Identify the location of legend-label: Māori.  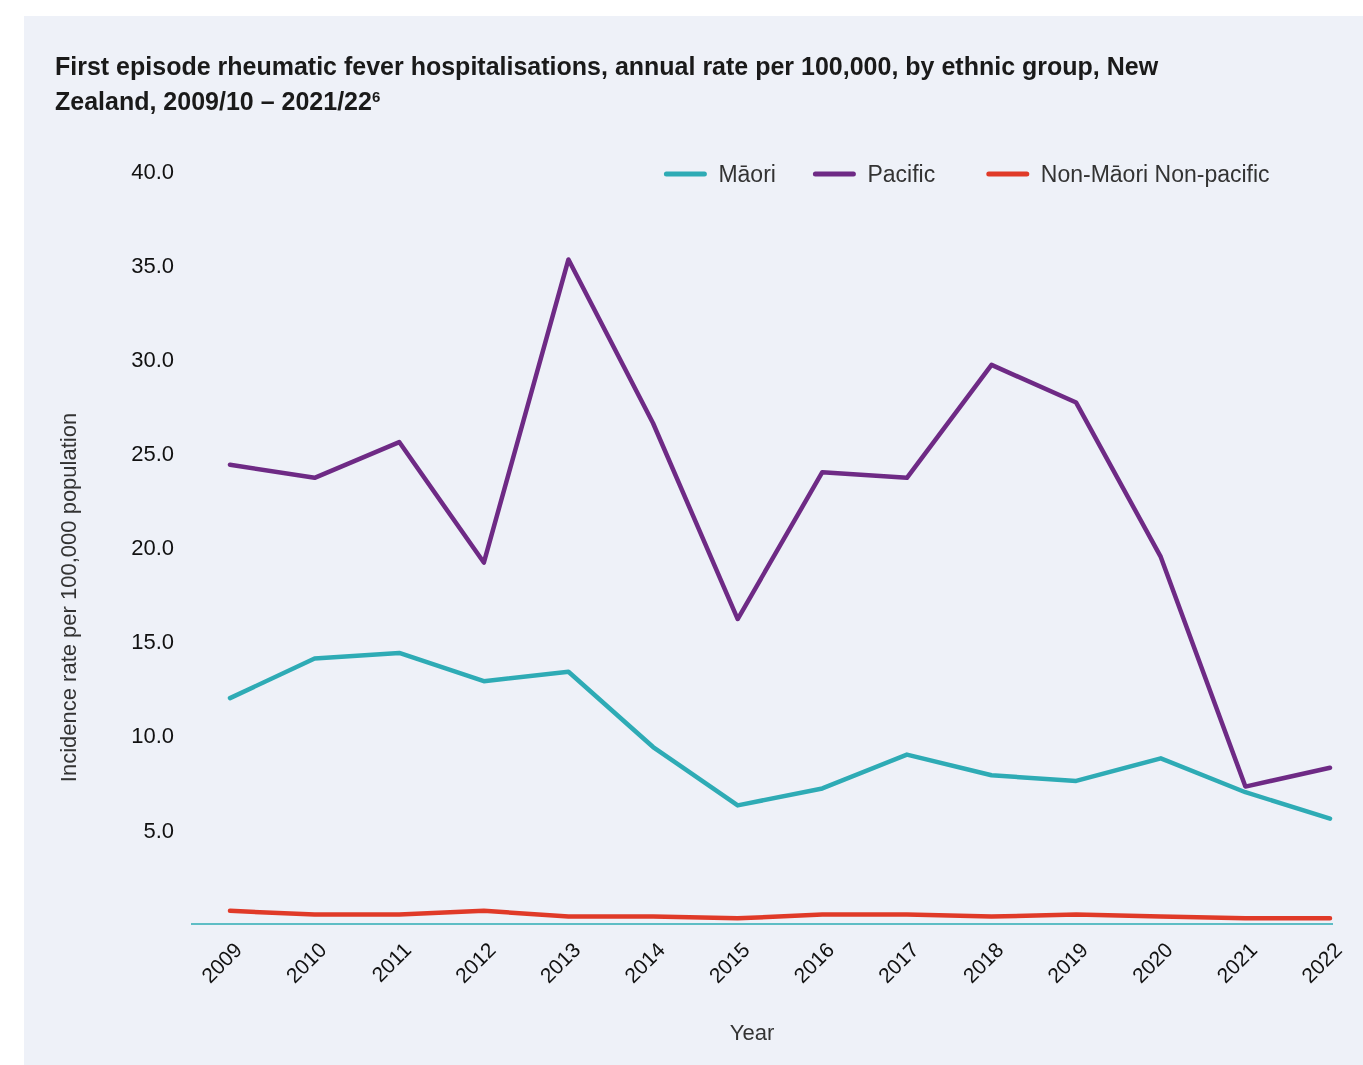
(747, 174).